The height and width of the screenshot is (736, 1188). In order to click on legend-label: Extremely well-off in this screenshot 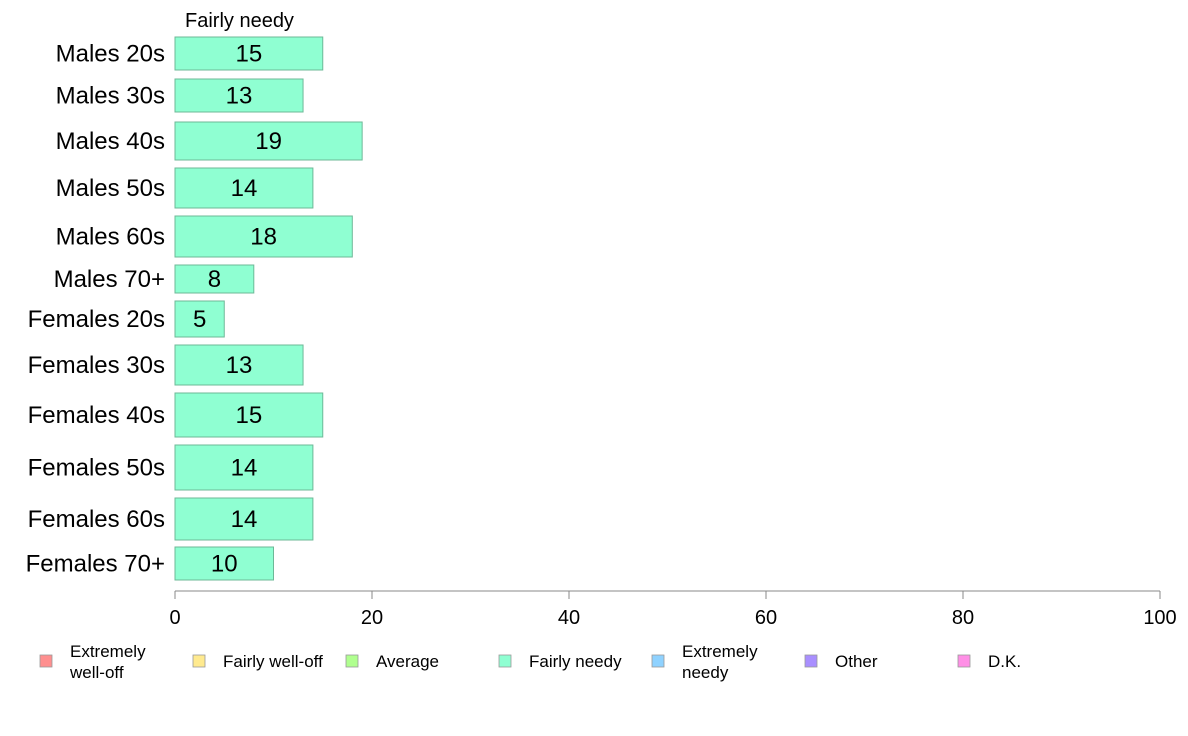, I will do `click(107, 662)`.